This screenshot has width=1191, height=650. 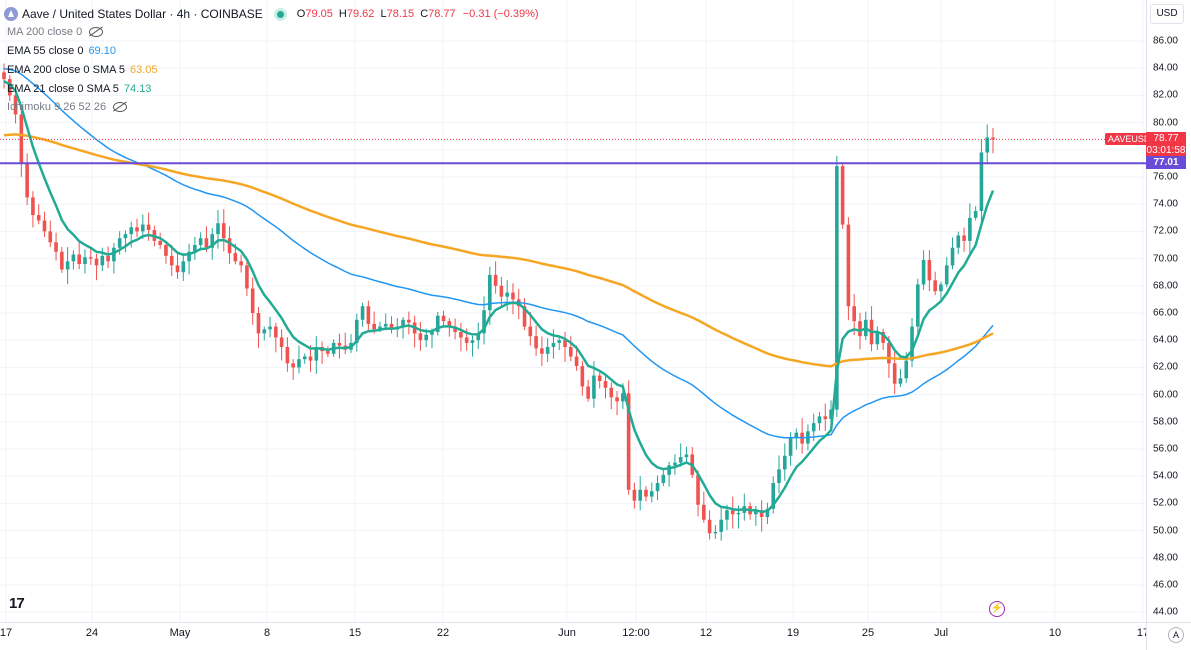 I want to click on indicator-ma200: MA 200 close 0, so click(x=55, y=32).